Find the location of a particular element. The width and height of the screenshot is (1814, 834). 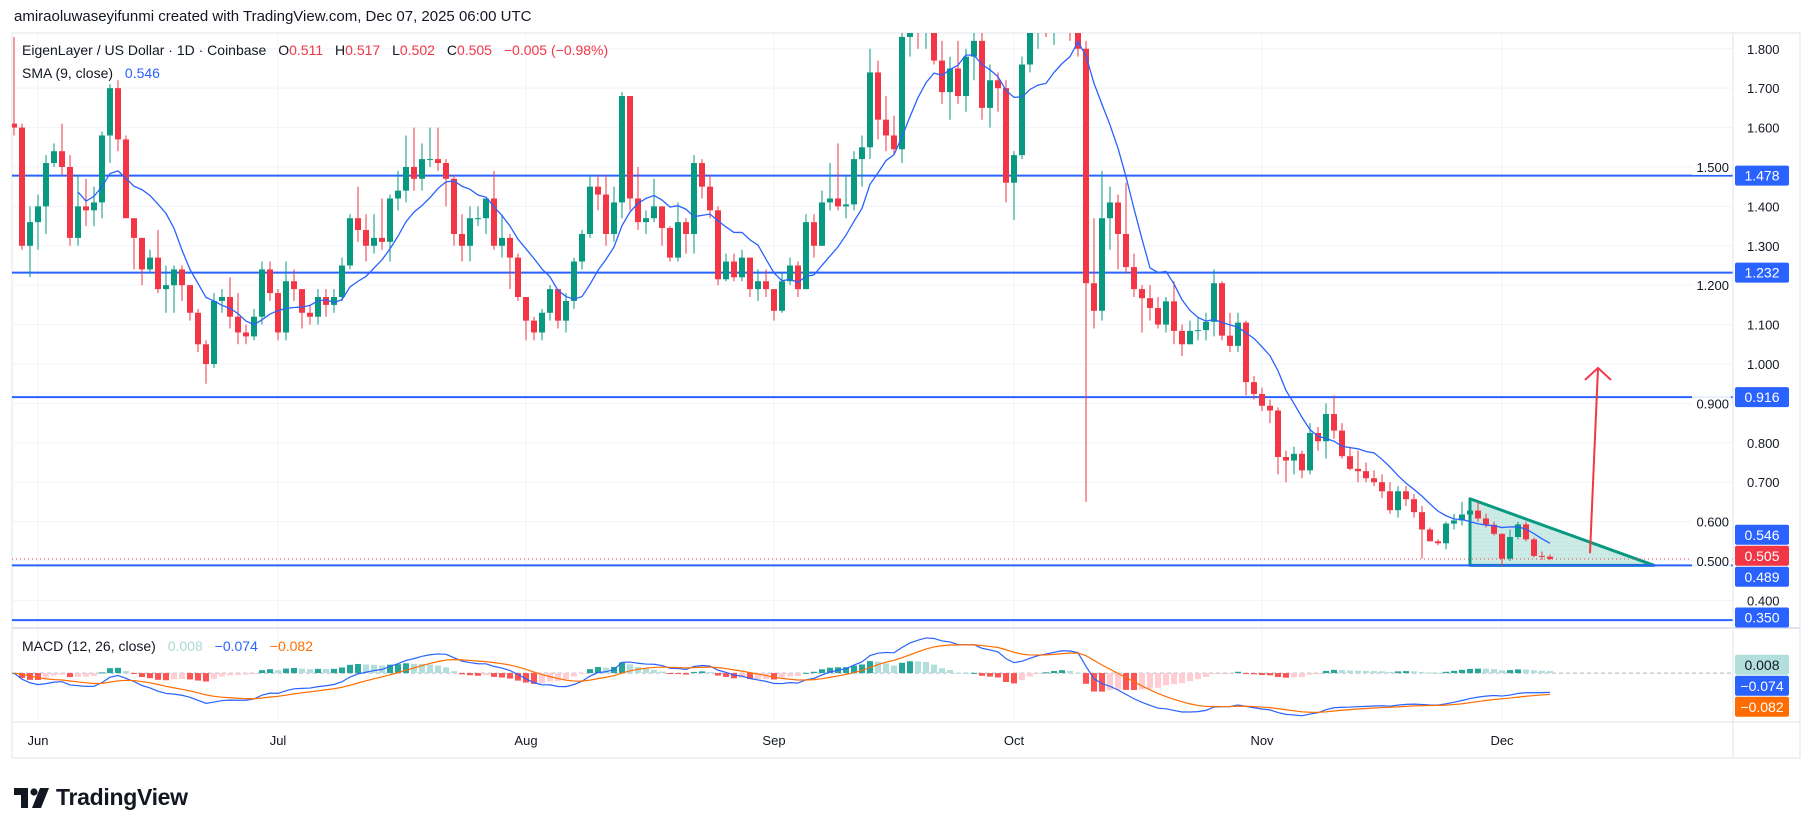

macd-legend: MACD (12, 26, close) 0.008 −0.074 −0.082 is located at coordinates (167, 646).